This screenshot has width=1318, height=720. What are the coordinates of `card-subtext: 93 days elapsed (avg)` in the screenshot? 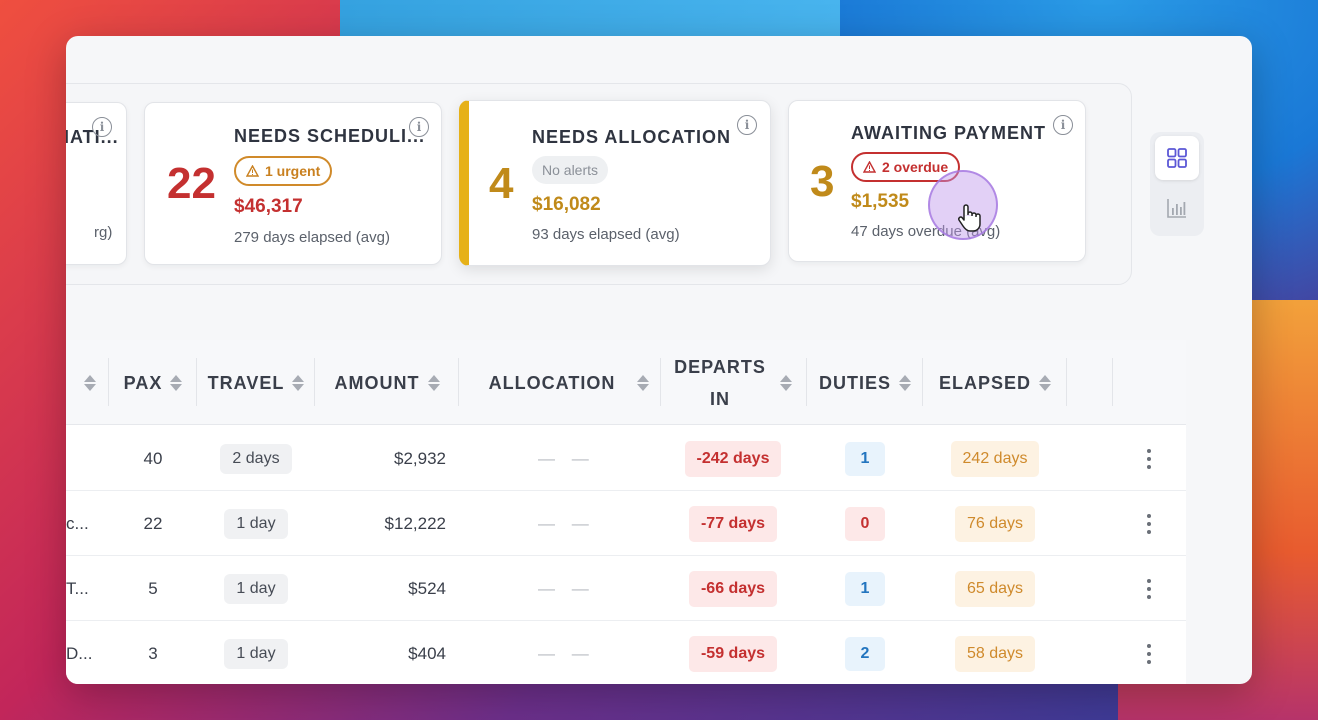 It's located at (606, 234).